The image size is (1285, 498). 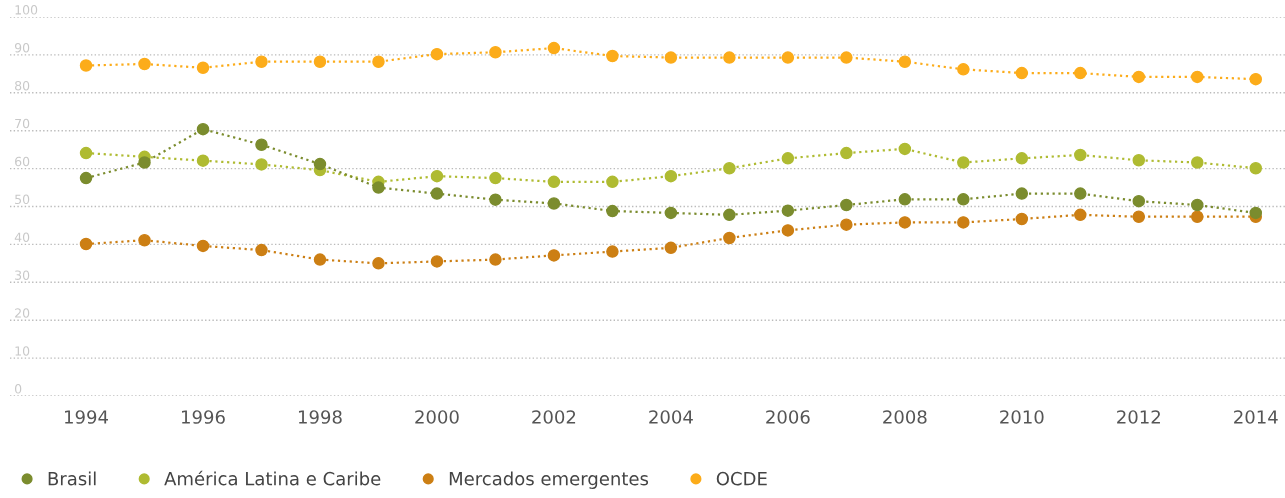 I want to click on x-tick-label: 2008, so click(x=905, y=417).